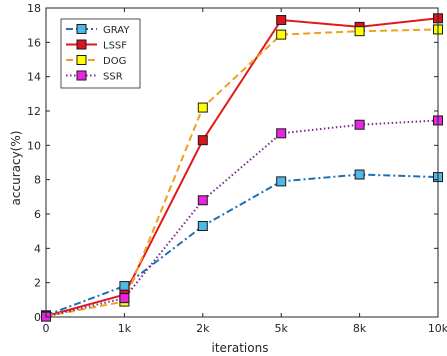 Image resolution: width=447 pixels, height=356 pixels. What do you see at coordinates (116, 30) in the screenshot?
I see `legend-label-gray: GRAY` at bounding box center [116, 30].